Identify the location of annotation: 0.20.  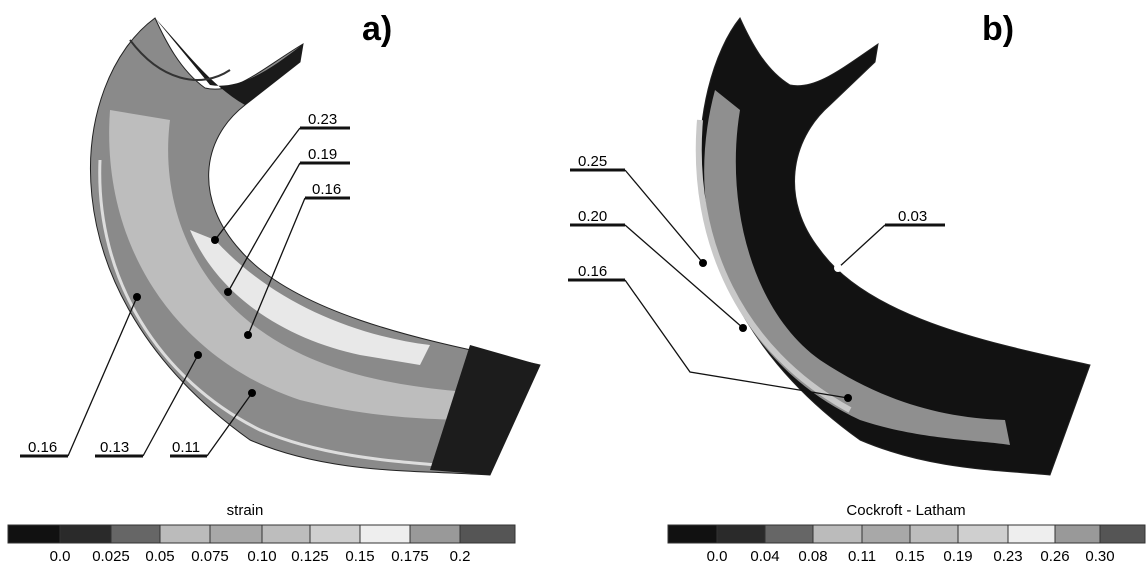
(592, 216).